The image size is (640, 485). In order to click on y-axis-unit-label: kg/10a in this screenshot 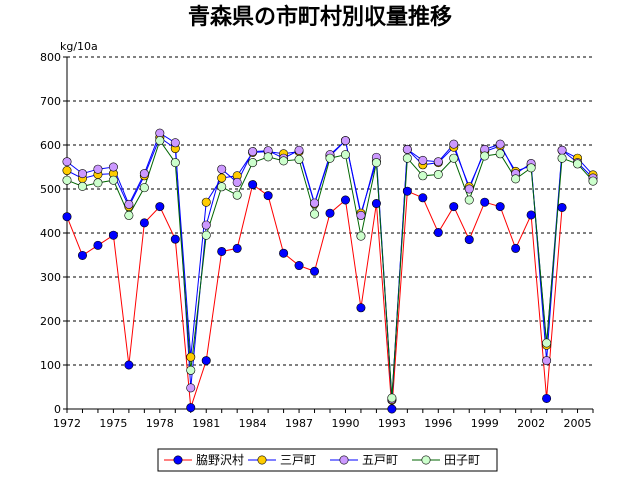, I will do `click(79, 46)`.